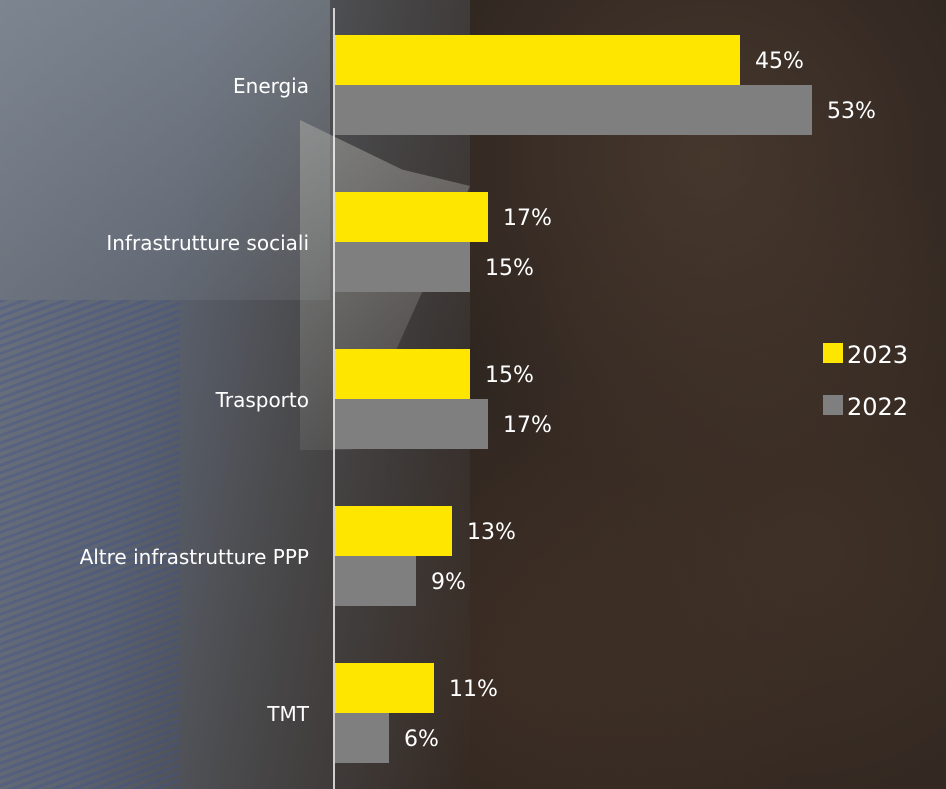 Image resolution: width=946 pixels, height=789 pixels. What do you see at coordinates (90, 544) in the screenshot?
I see `background-banknote-stripes` at bounding box center [90, 544].